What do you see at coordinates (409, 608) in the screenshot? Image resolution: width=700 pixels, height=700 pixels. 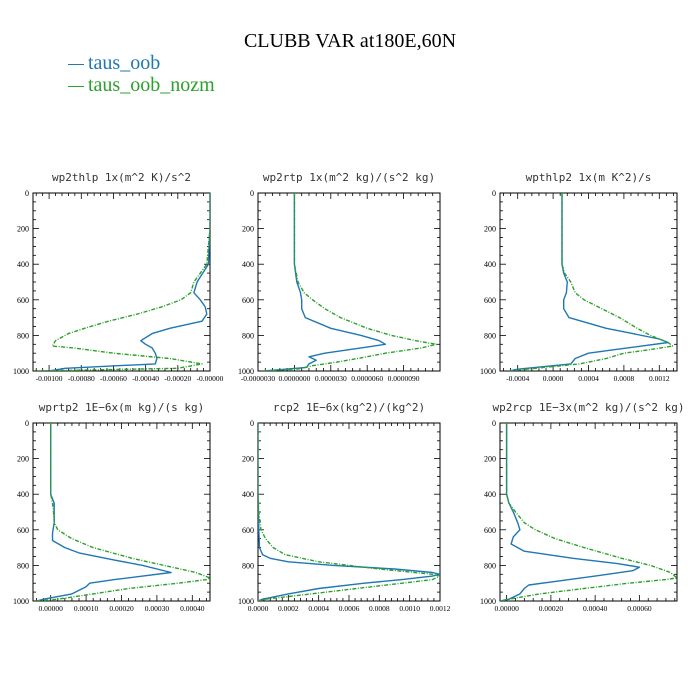 I see `x-tick-label: 0.0010` at bounding box center [409, 608].